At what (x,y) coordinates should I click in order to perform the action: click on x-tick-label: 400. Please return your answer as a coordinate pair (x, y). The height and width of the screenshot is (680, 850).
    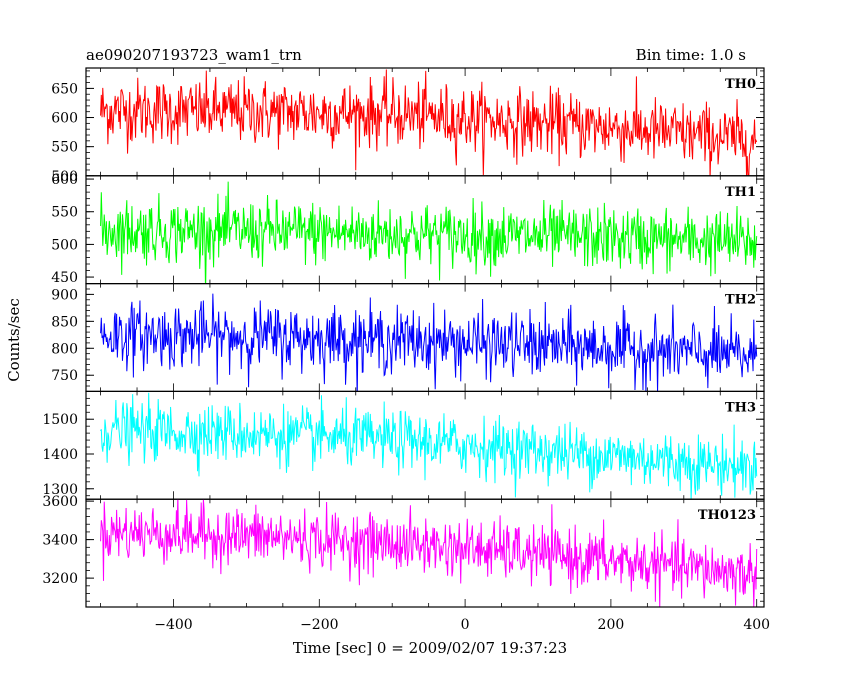
    Looking at the image, I should click on (756, 625).